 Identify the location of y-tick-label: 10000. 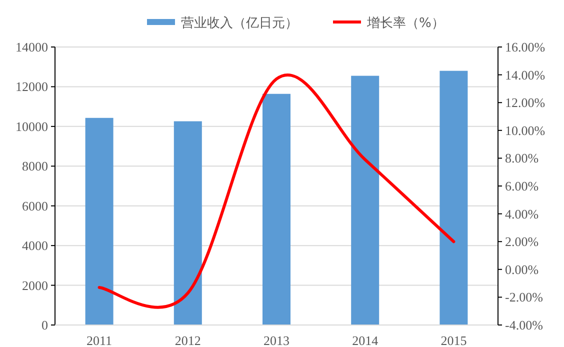
(32, 126).